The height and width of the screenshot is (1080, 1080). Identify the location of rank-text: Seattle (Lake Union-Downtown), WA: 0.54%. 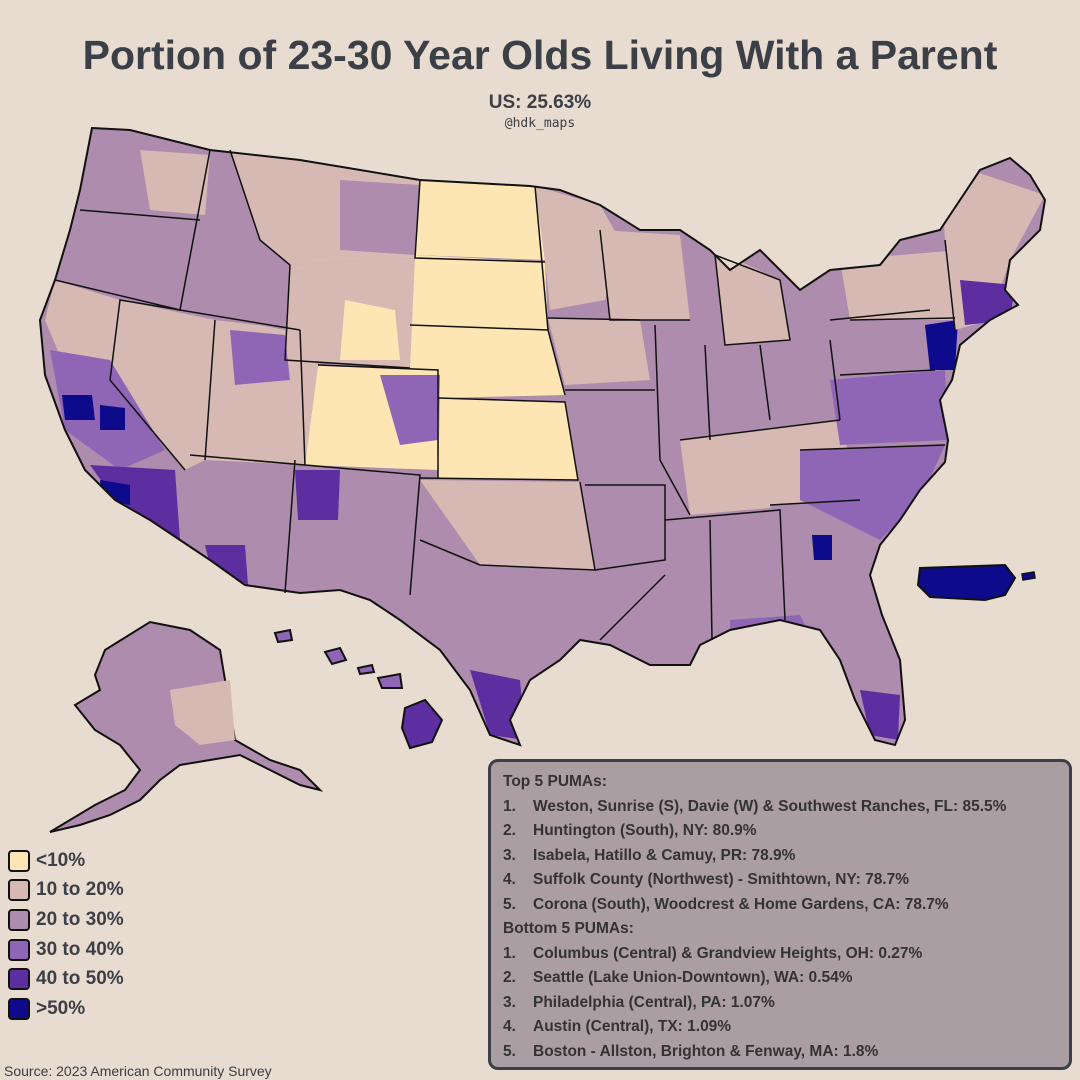
(693, 977).